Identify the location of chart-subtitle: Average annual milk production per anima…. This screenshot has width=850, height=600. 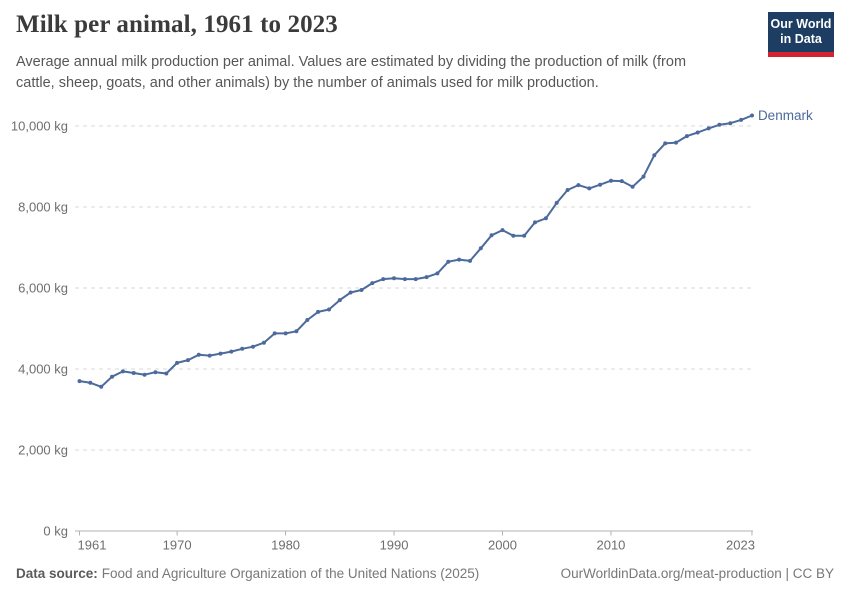
(351, 72).